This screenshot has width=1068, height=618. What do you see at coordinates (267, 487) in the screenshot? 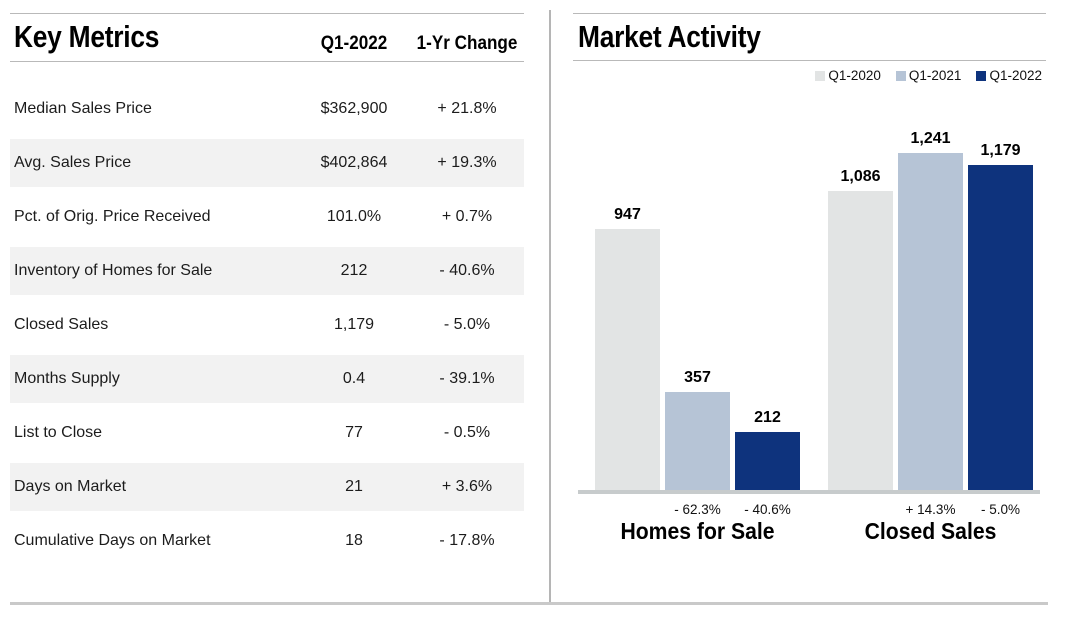
I see `table-row: Days on Market 21 + 3.6%` at bounding box center [267, 487].